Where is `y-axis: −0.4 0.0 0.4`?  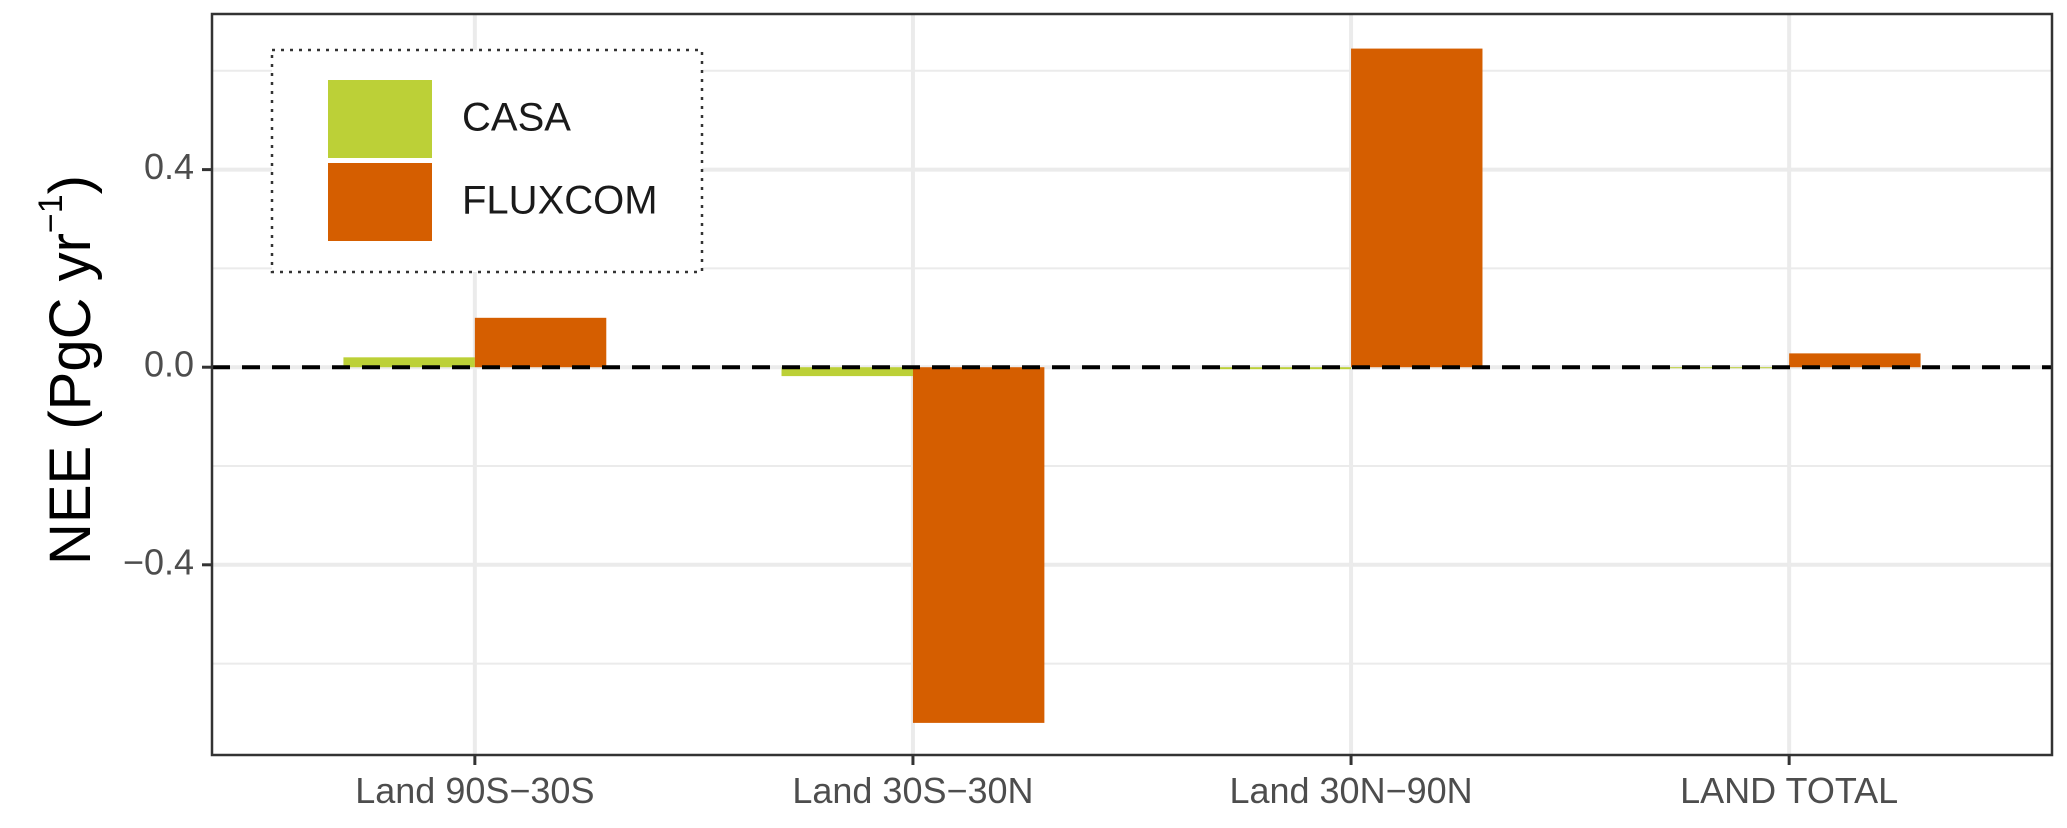
y-axis: −0.4 0.0 0.4 is located at coordinates (167, 364).